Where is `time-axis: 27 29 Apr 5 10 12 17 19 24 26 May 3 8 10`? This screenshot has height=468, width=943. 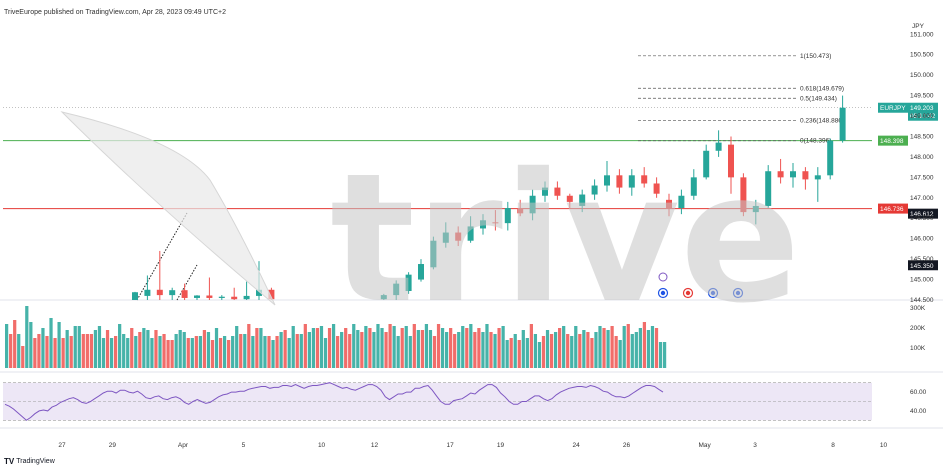
time-axis: 27 29 Apr 5 10 12 17 19 24 26 May 3 8 10 is located at coordinates (472, 445).